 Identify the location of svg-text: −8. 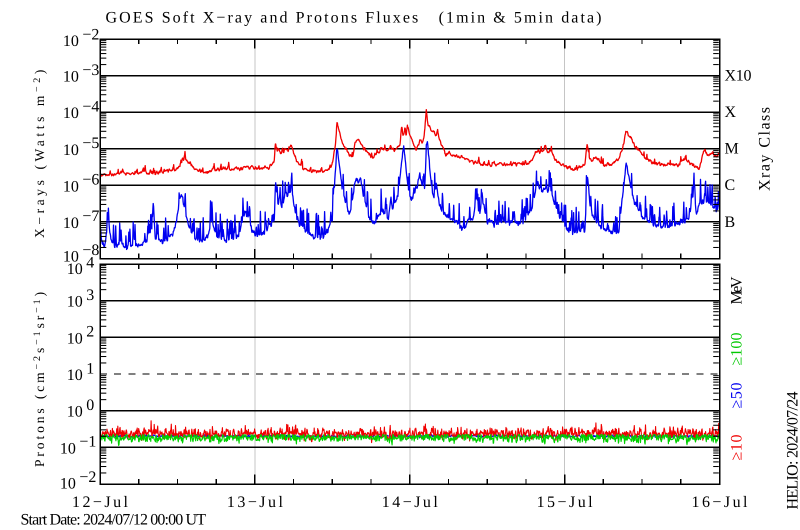
(90, 250).